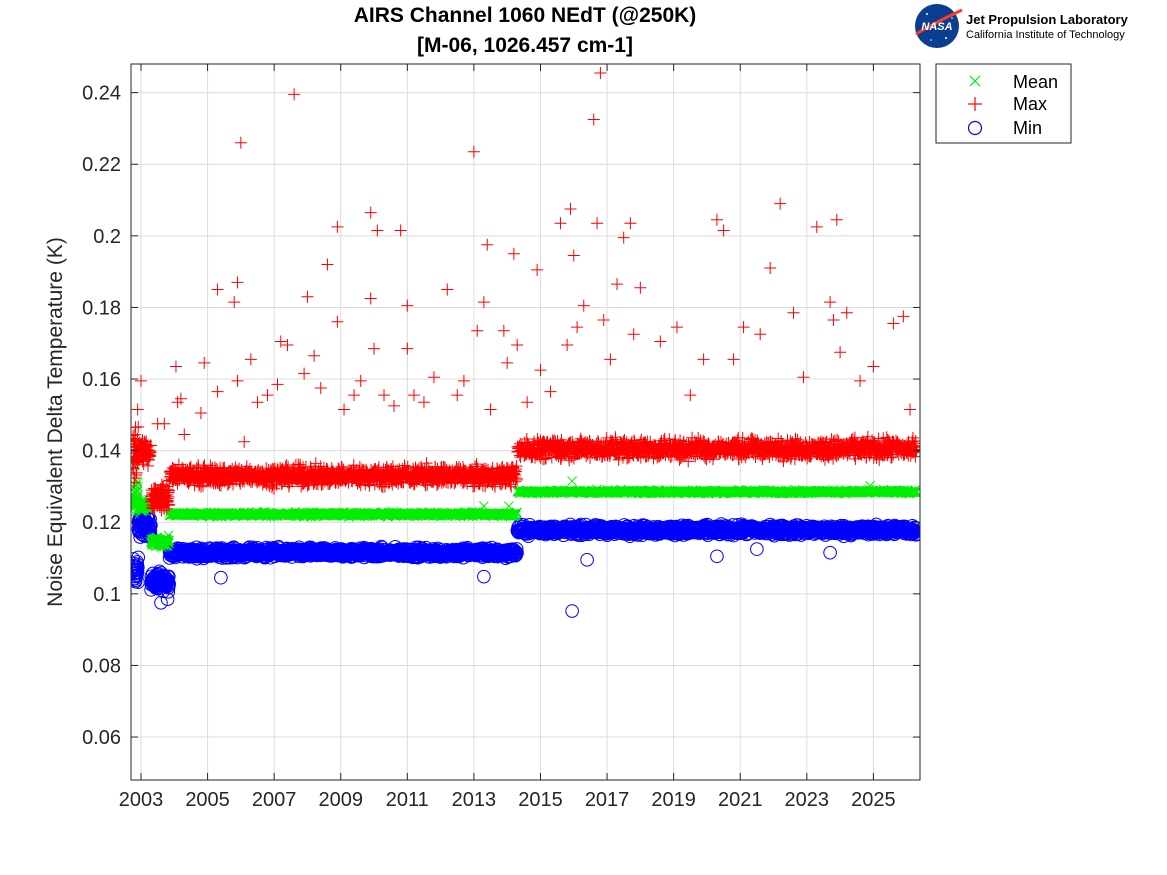  What do you see at coordinates (525, 563) in the screenshot?
I see `series-min` at bounding box center [525, 563].